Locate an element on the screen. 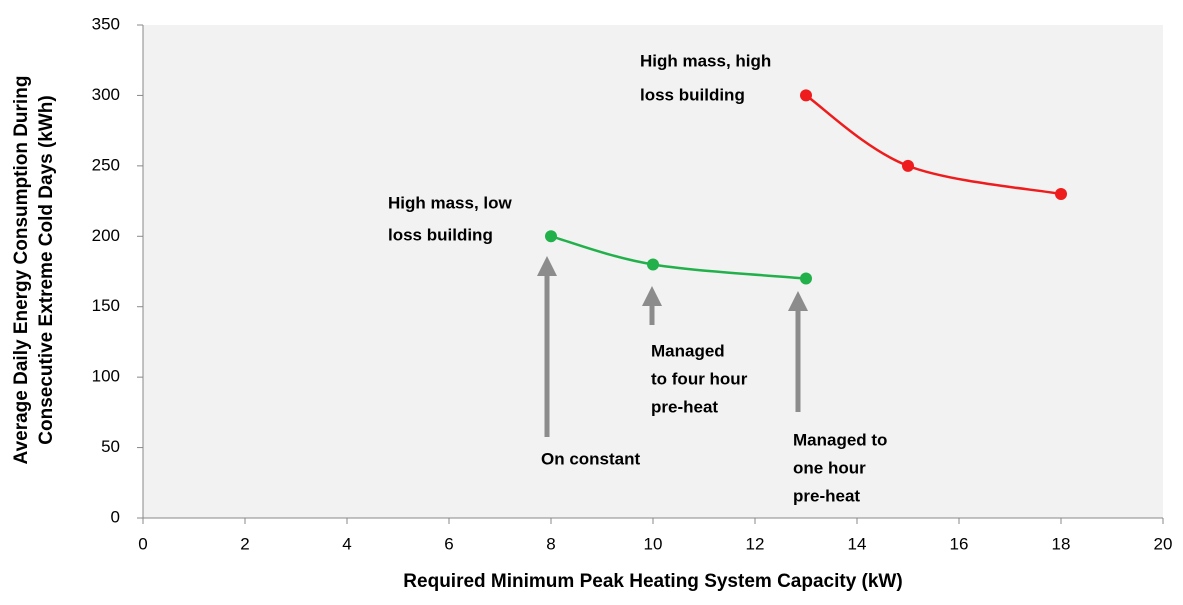  y-axis-title-line: Consecutive Extreme Cold Days (kWh) is located at coordinates (46, 269).